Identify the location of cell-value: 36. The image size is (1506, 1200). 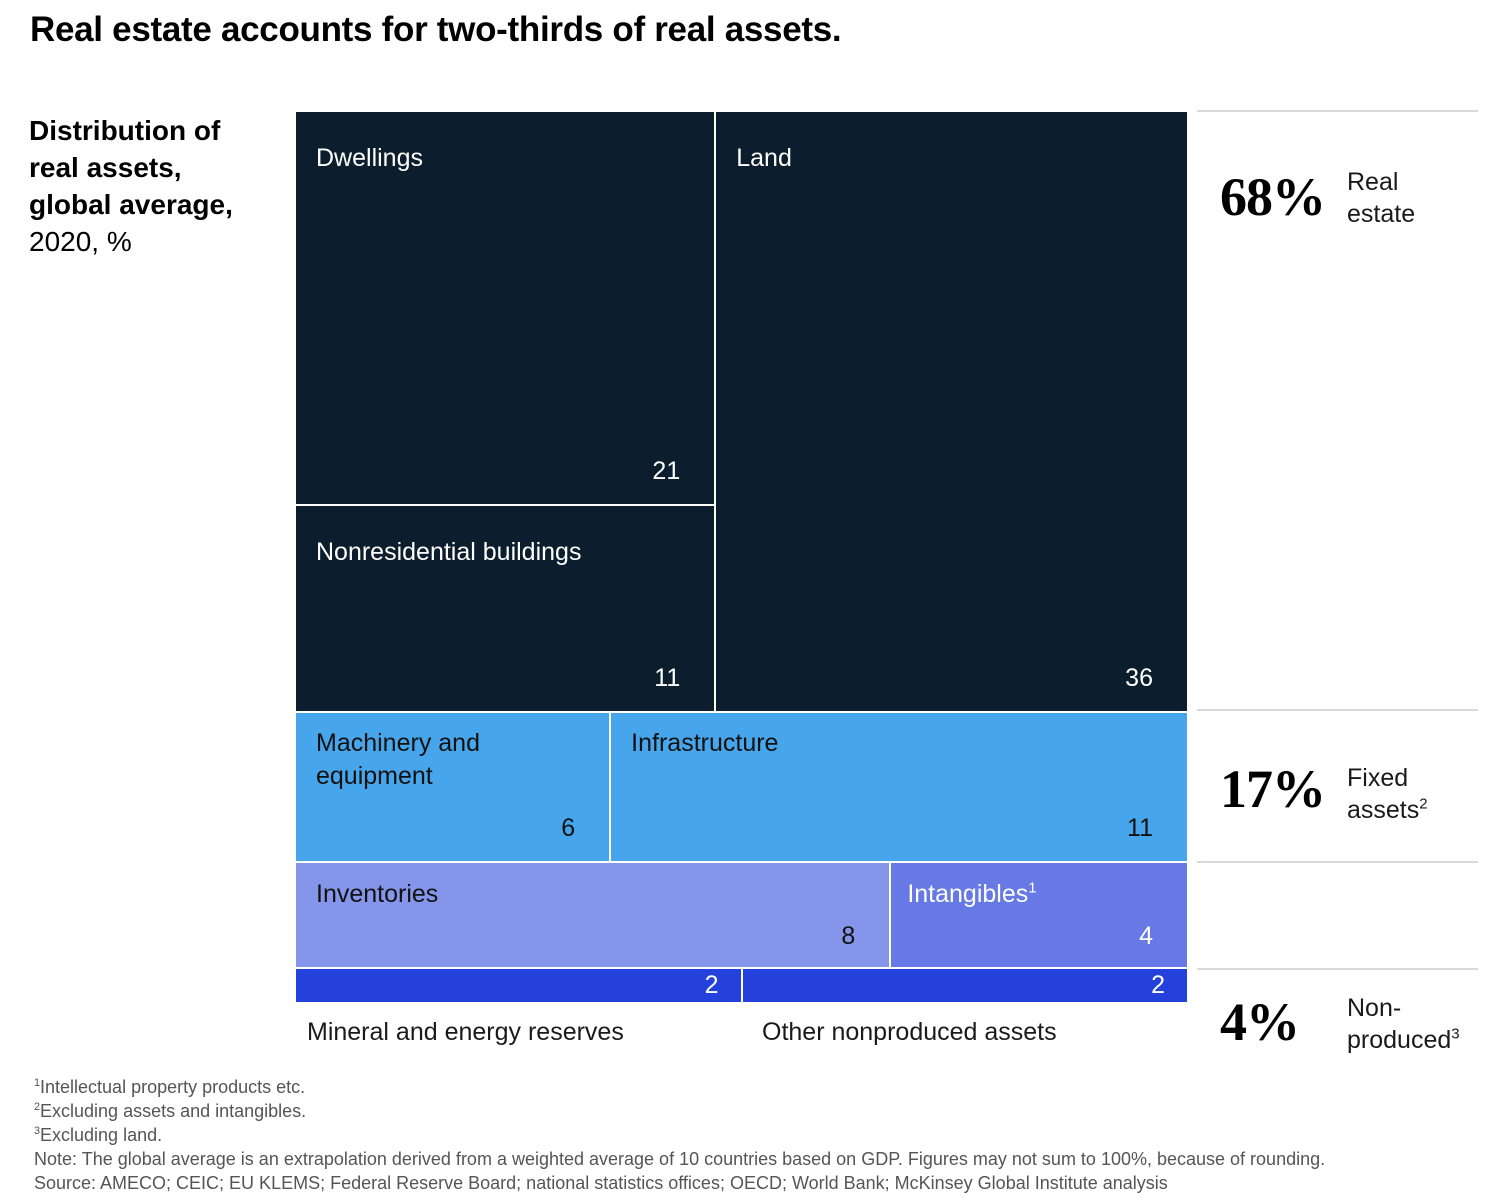
(1139, 677).